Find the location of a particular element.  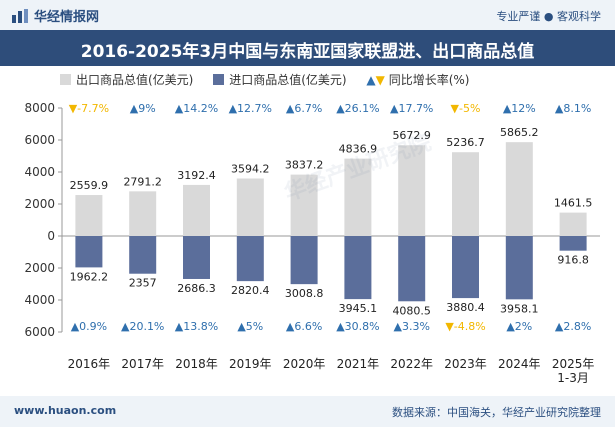

import-growth-label: ▲0.9% is located at coordinates (89, 326).